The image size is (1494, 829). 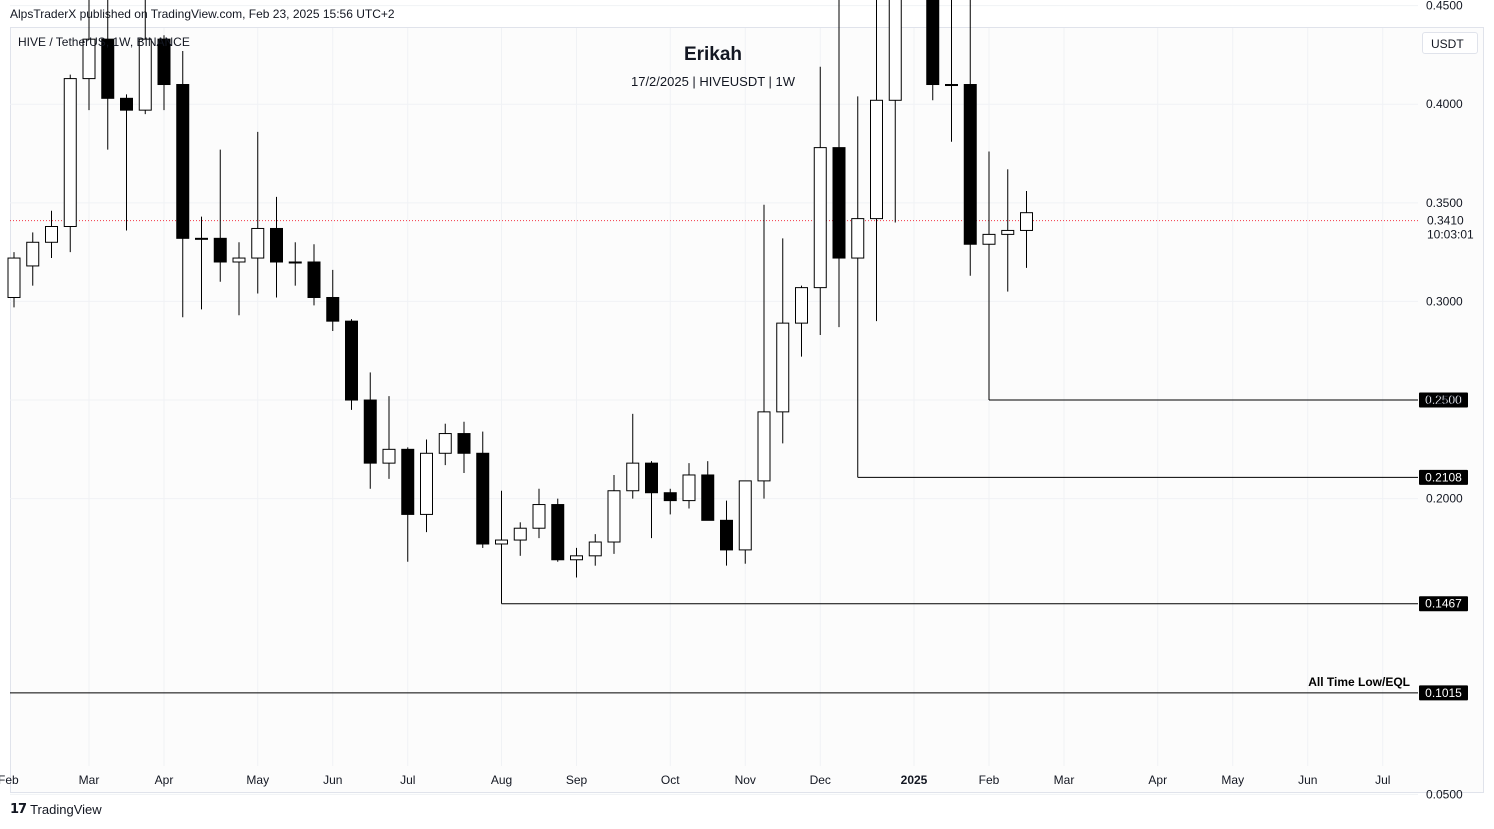 I want to click on time-tick-label: Dec, so click(x=820, y=780).